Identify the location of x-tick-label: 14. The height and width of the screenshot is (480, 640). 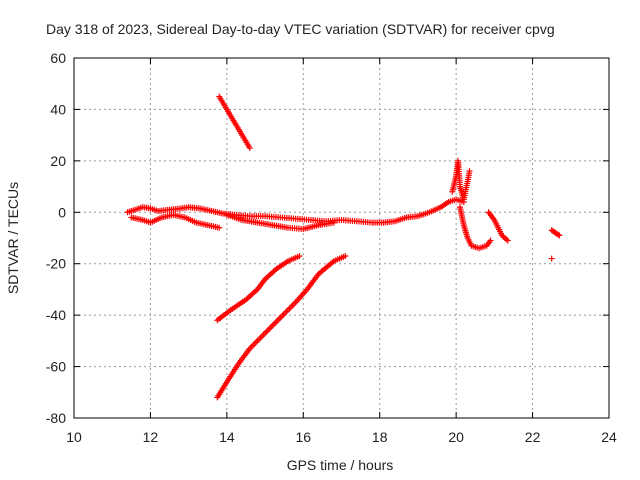
(227, 437).